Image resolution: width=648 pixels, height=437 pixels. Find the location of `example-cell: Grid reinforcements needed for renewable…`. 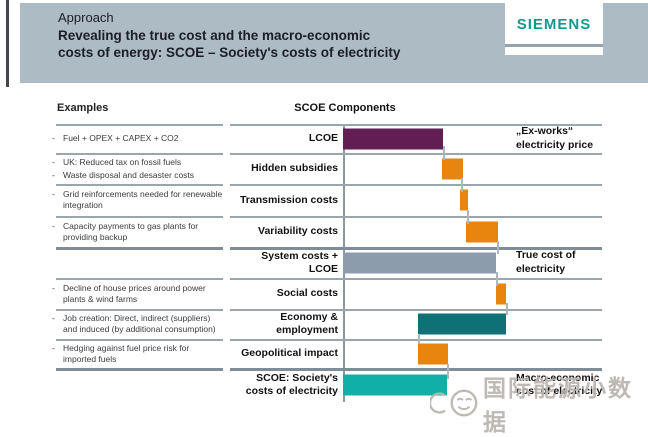

example-cell: Grid reinforcements needed for renewable… is located at coordinates (138, 200).